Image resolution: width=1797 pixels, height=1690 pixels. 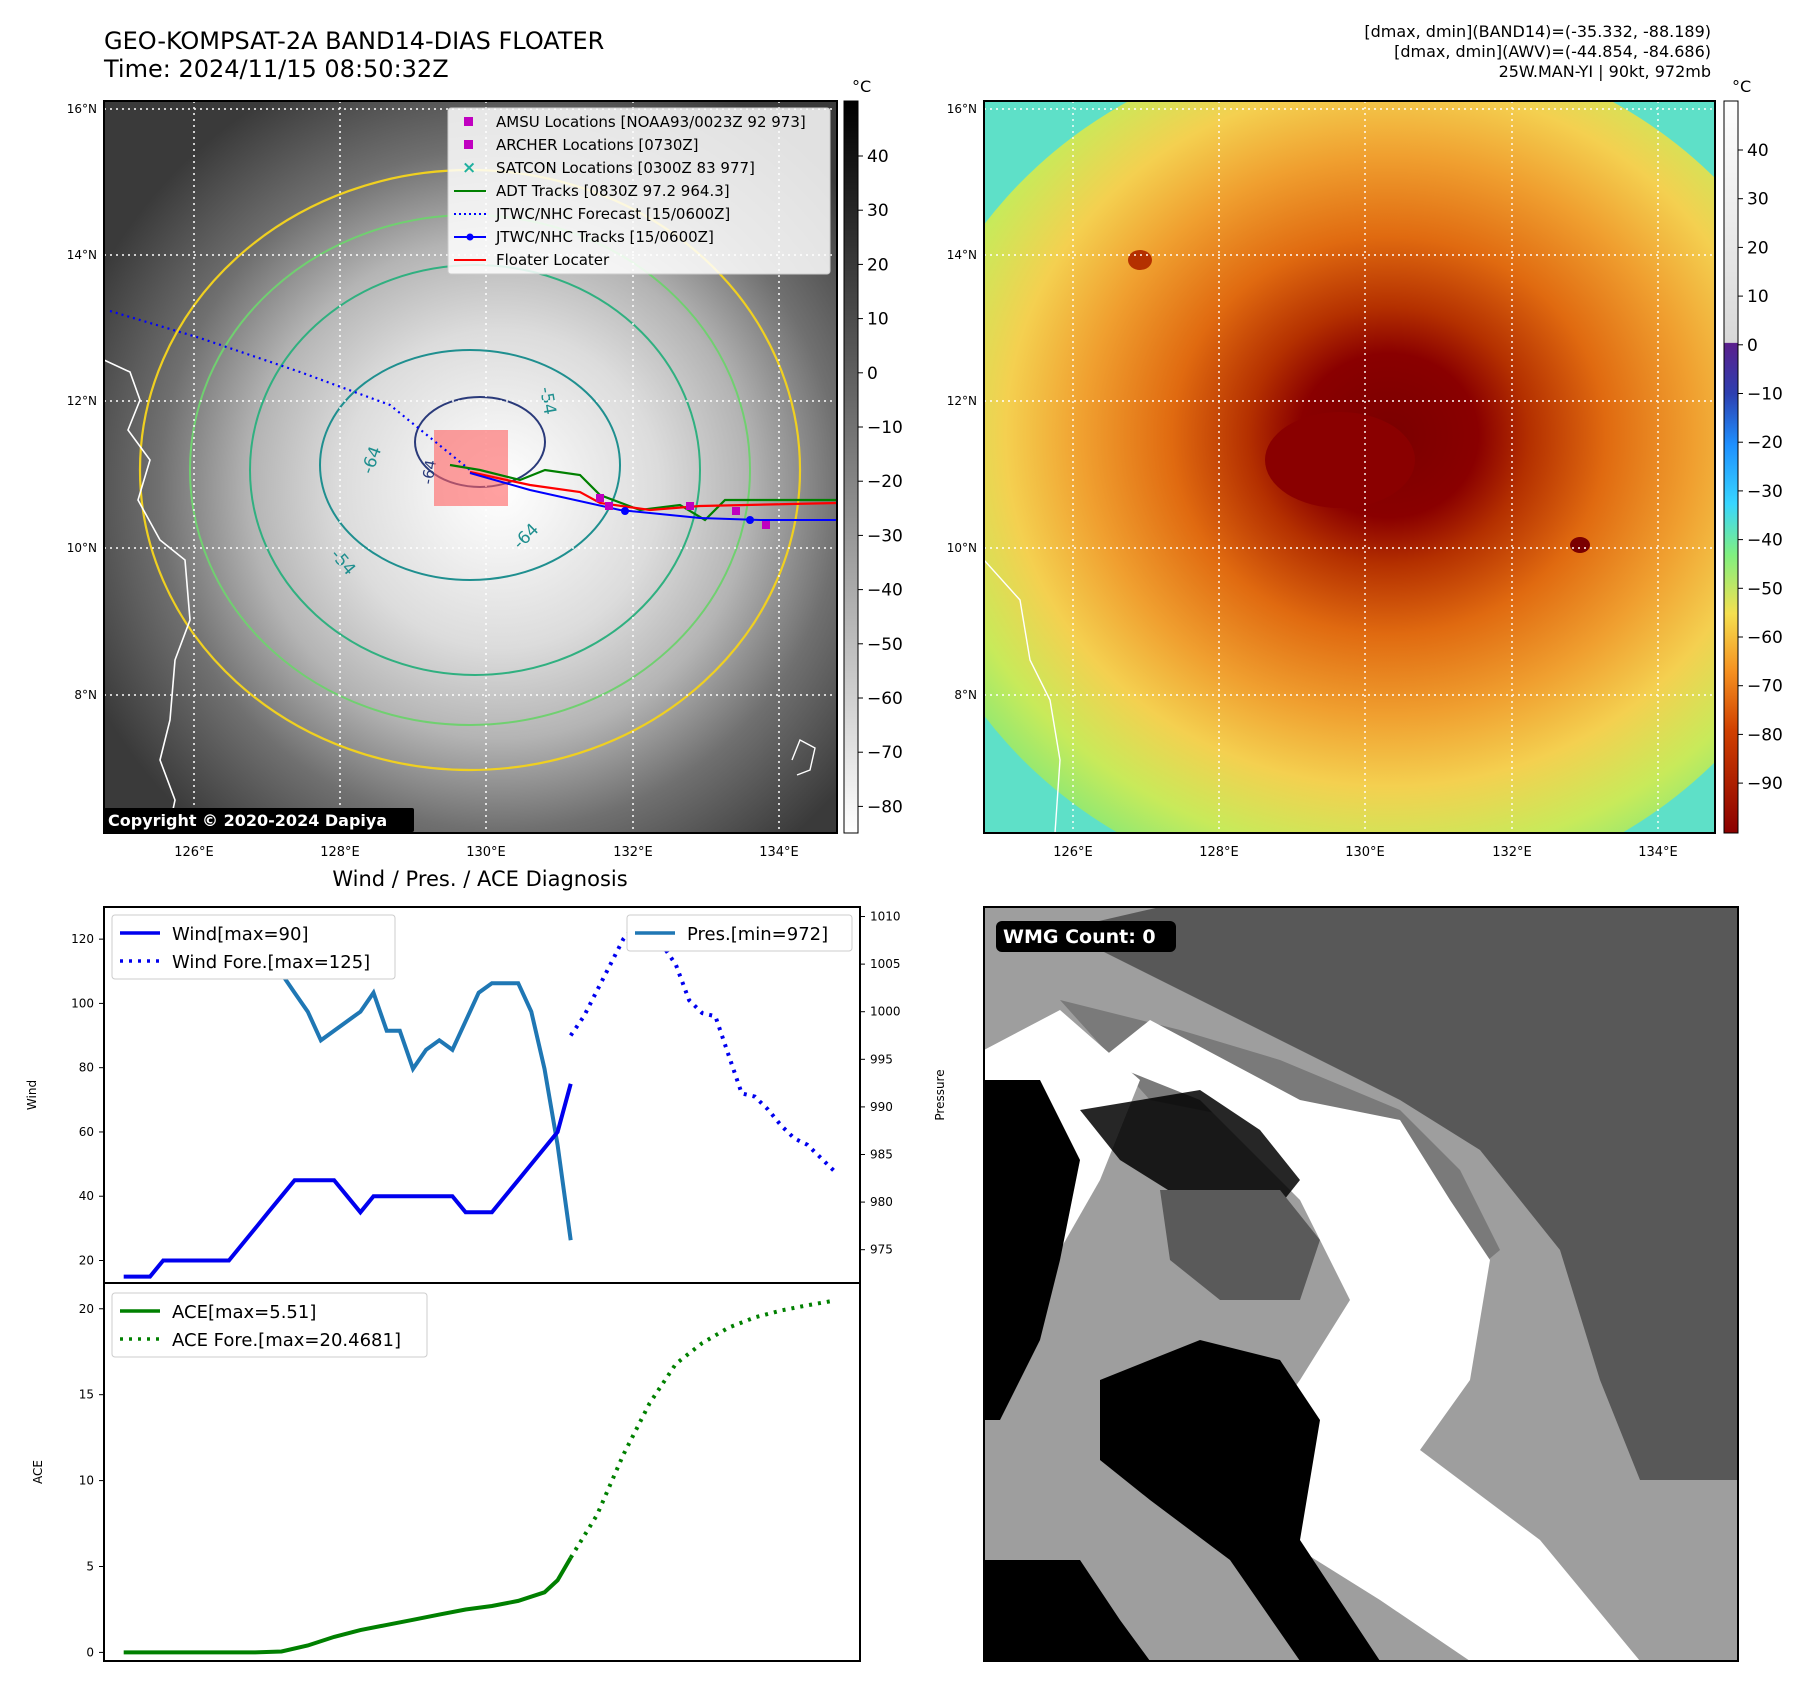 What do you see at coordinates (1073, 852) in the screenshot?
I see `lon-tick-label: 126°E` at bounding box center [1073, 852].